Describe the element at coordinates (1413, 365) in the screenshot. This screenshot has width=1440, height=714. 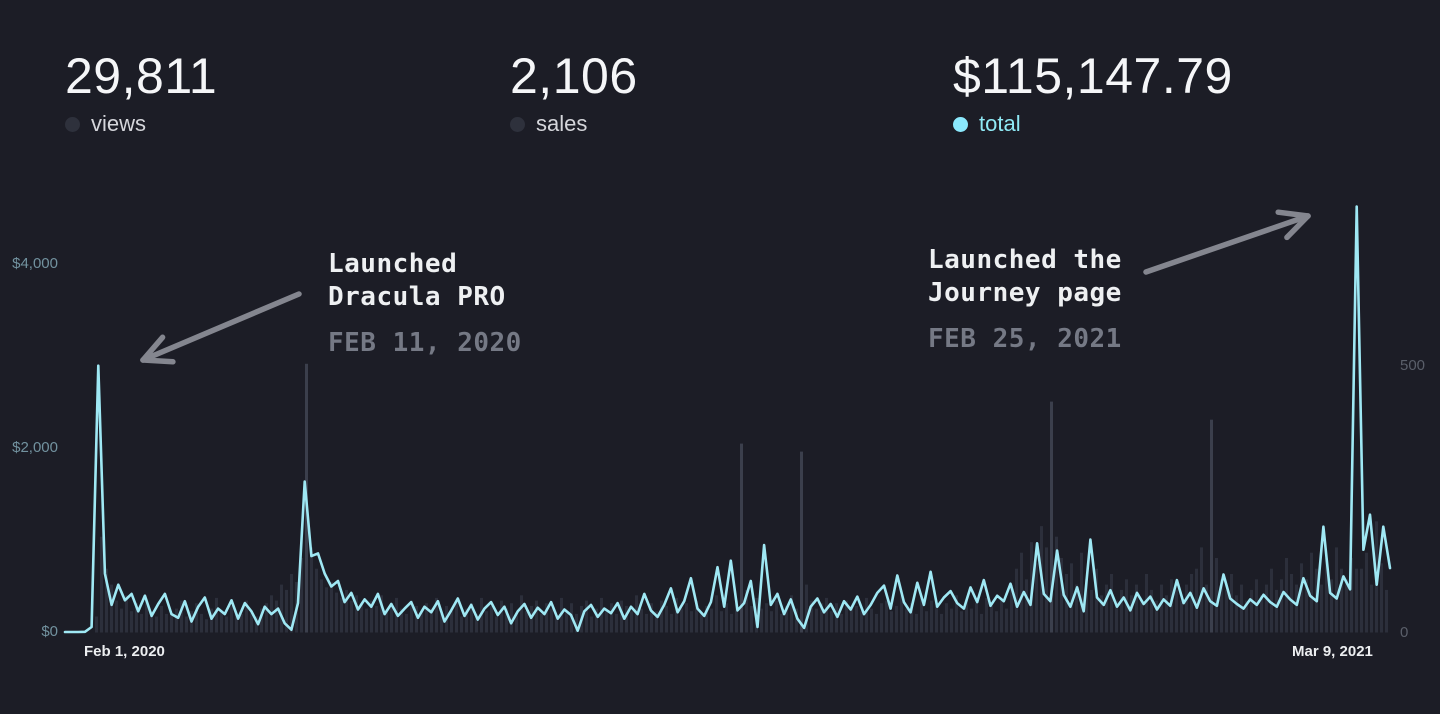
I see `y-right-tick-500: 500` at that location.